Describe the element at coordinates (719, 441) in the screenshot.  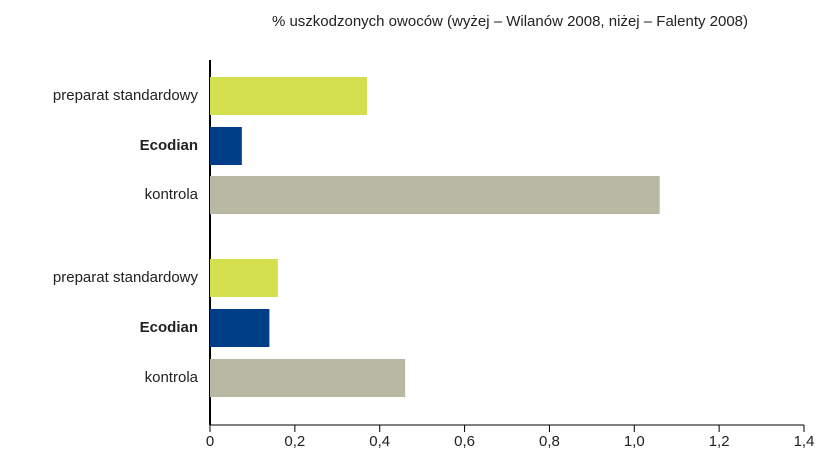
I see `x-tick-label: 1,2` at that location.